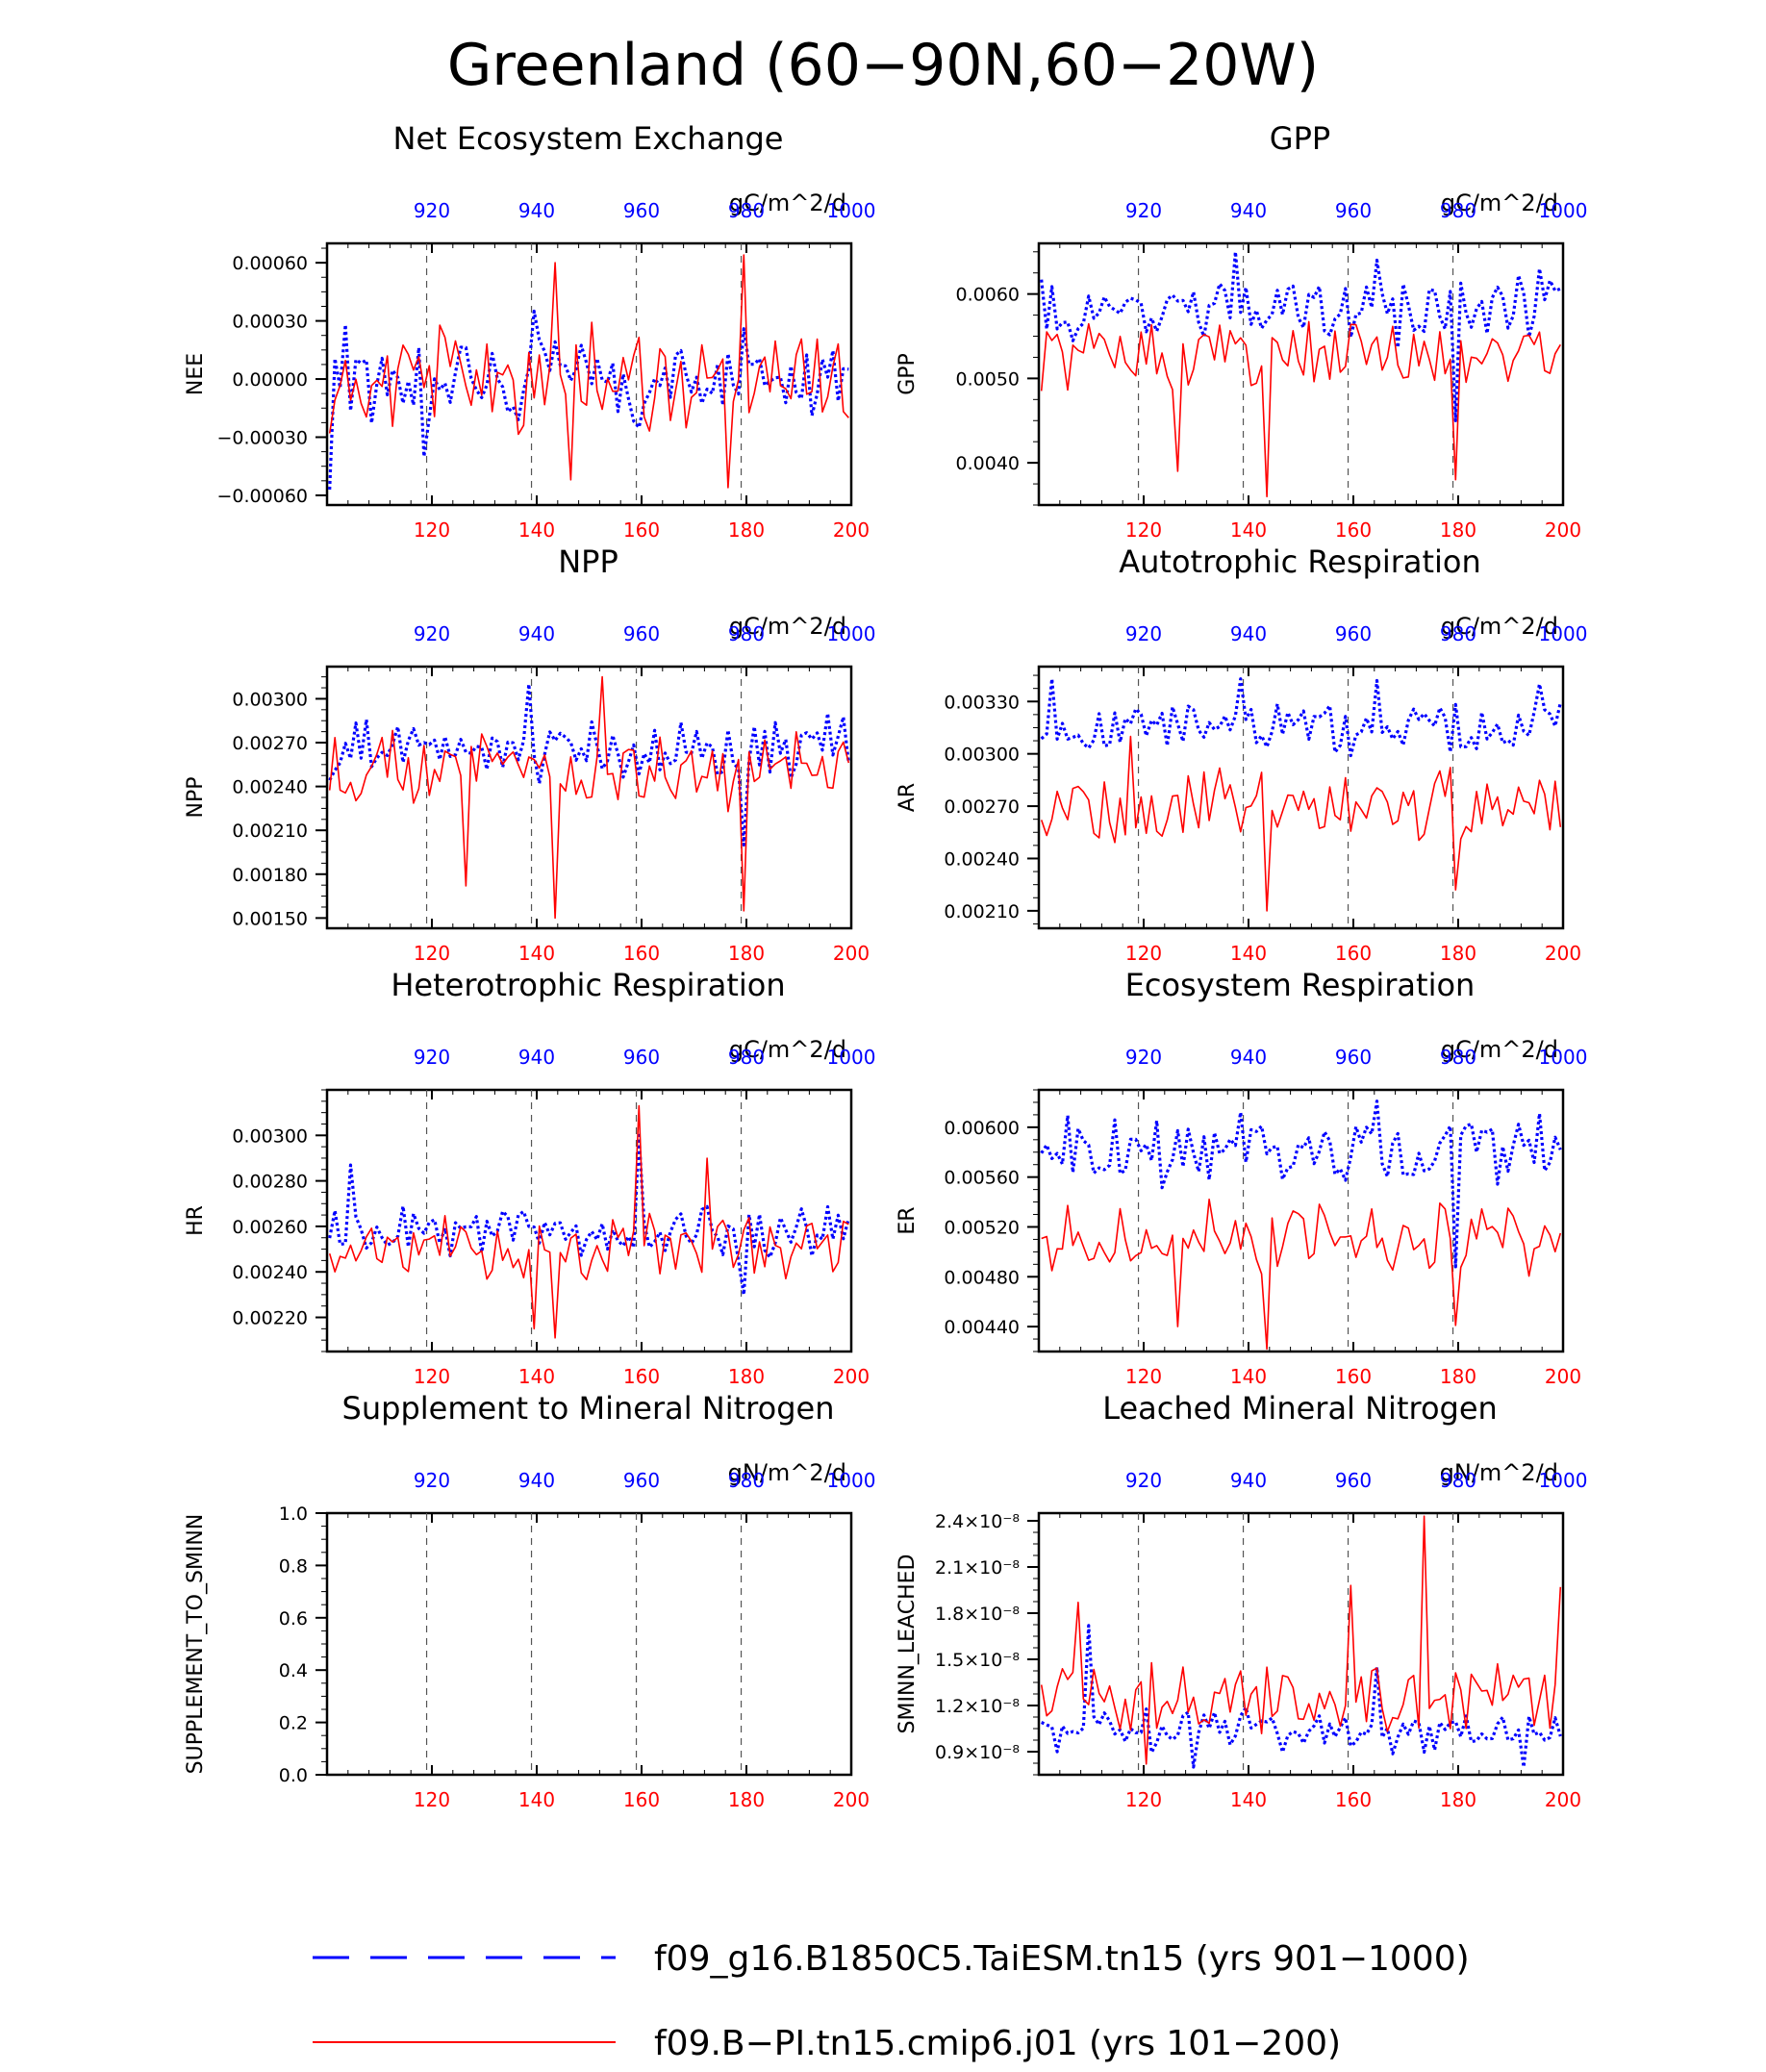  Describe the element at coordinates (196, 798) in the screenshot. I see `y-axis-label: NPP` at that location.